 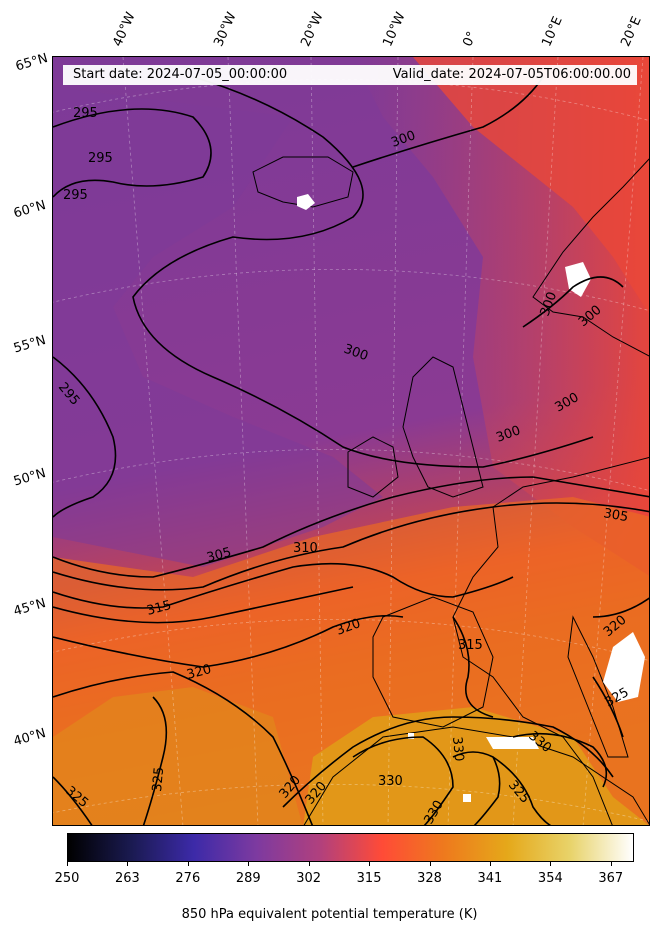 What do you see at coordinates (560, 760) in the screenshot?
I see `contour-330-c` at bounding box center [560, 760].